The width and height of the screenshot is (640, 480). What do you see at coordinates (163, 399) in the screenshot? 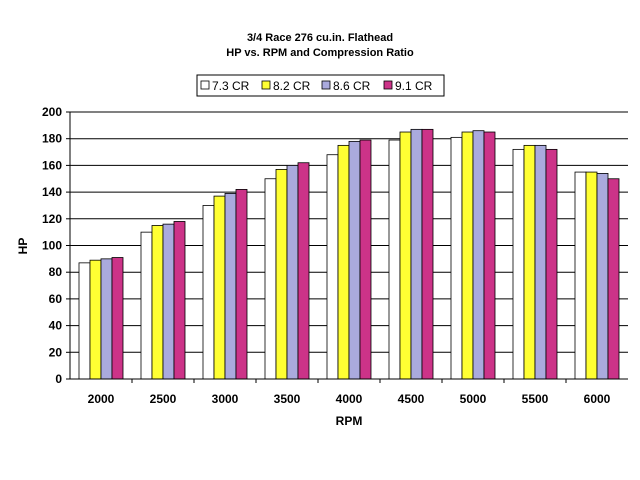
I see `x-tick-label: 2500` at bounding box center [163, 399].